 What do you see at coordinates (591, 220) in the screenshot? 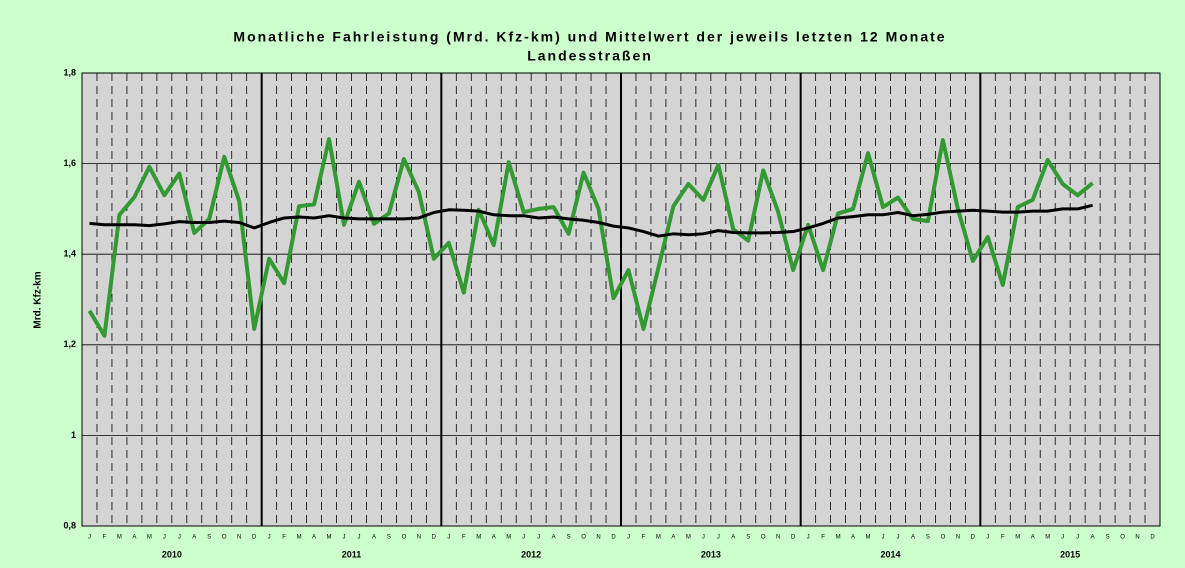
I see `series-line` at bounding box center [591, 220].